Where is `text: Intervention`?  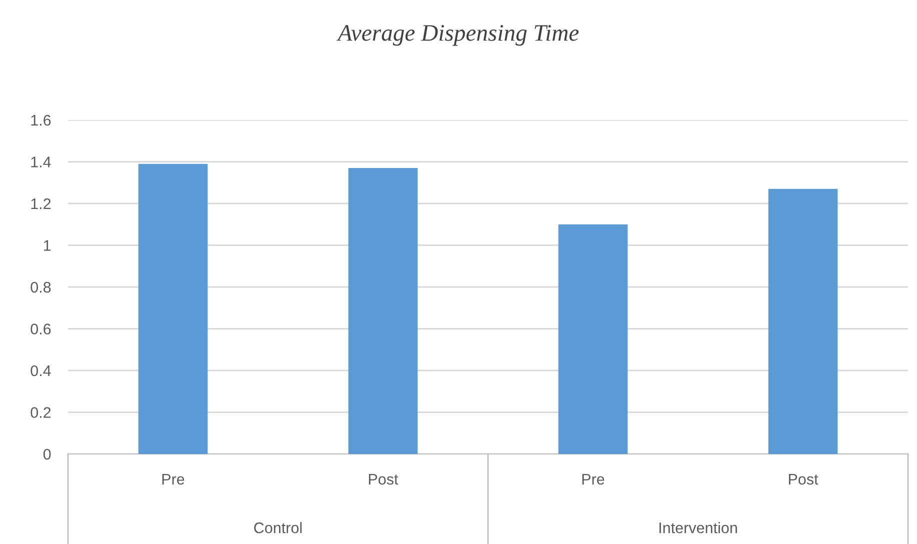 text: Intervention is located at coordinates (698, 528).